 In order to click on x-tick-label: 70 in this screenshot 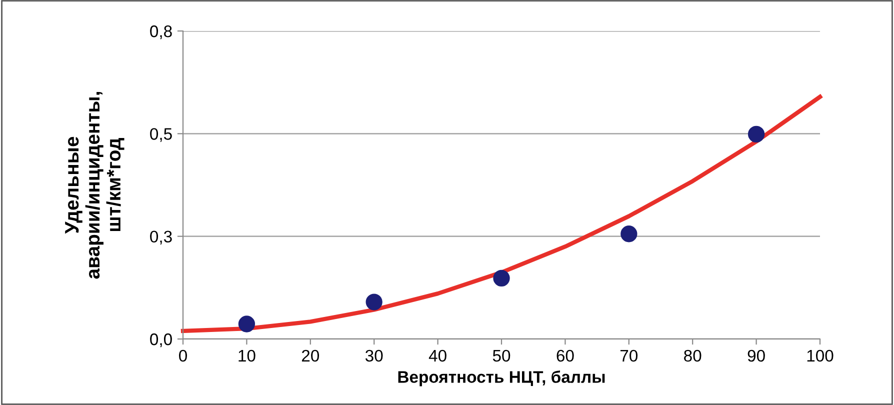, I will do `click(629, 356)`.